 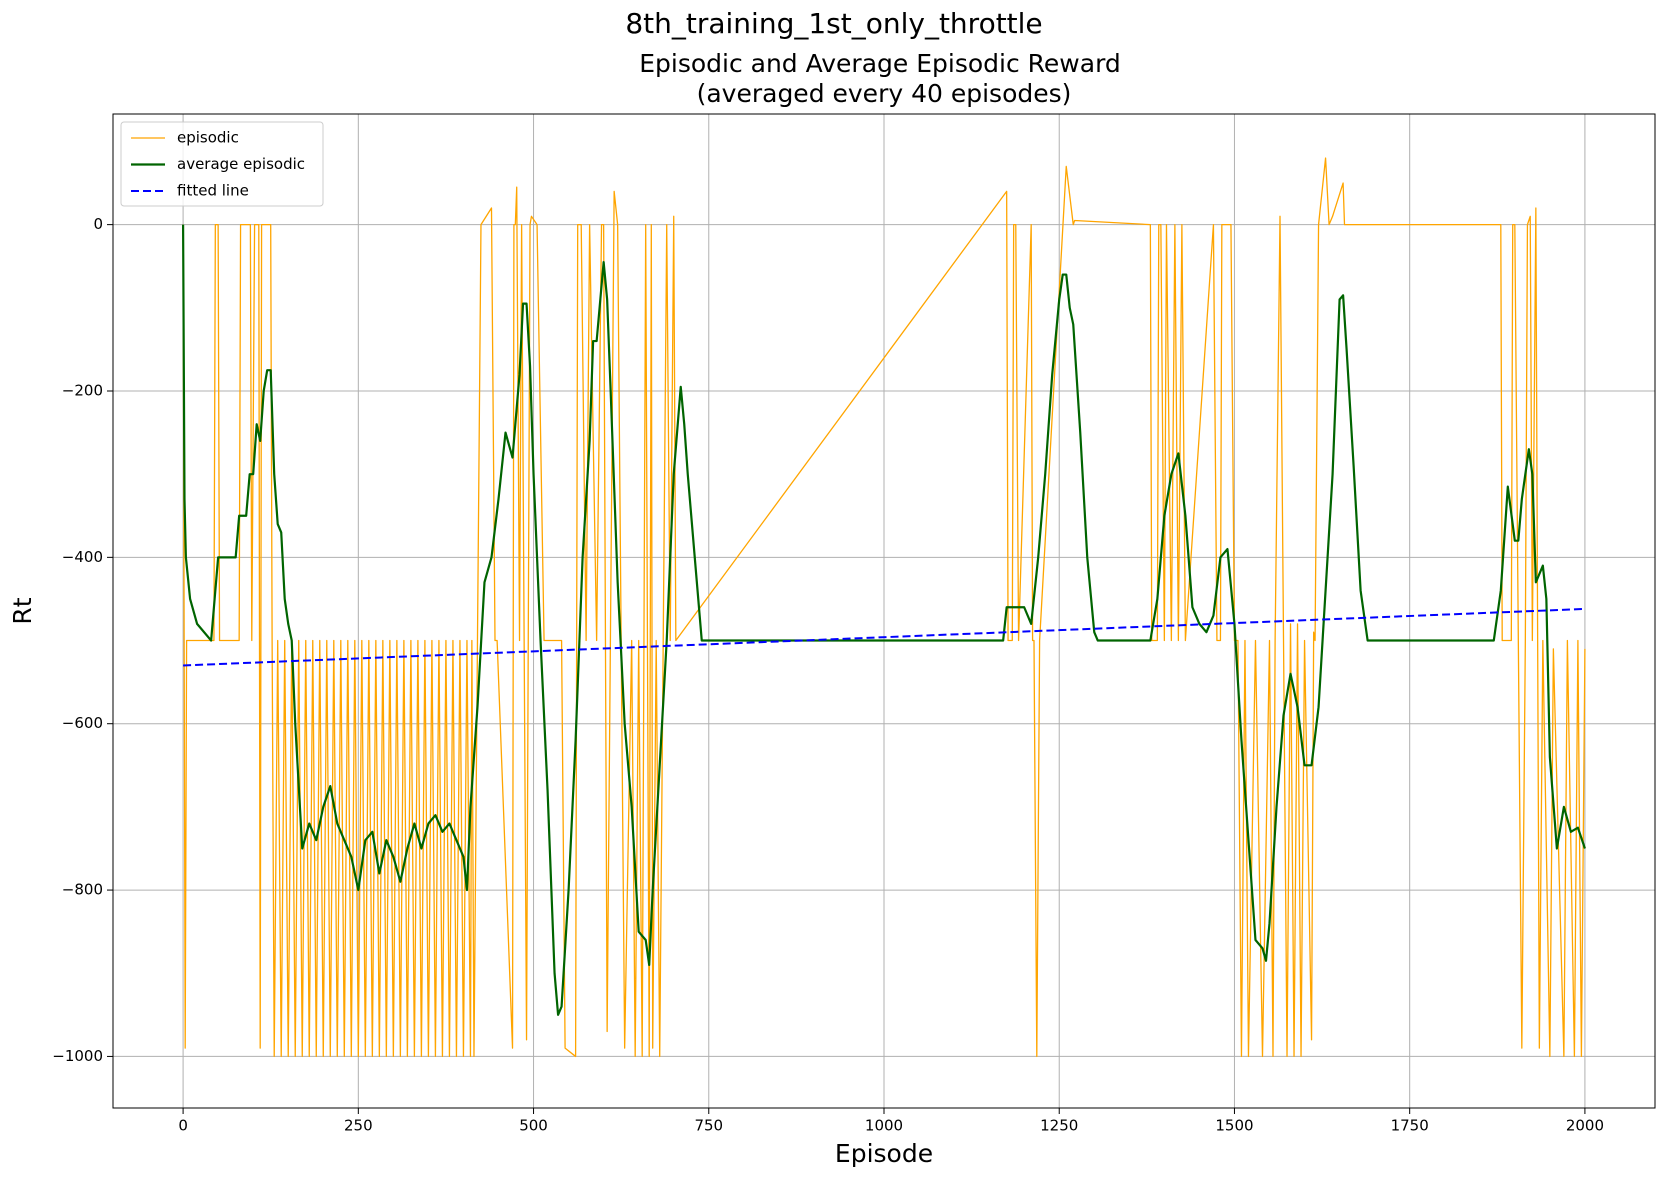 I want to click on x-tick-label: 500, so click(x=533, y=1126).